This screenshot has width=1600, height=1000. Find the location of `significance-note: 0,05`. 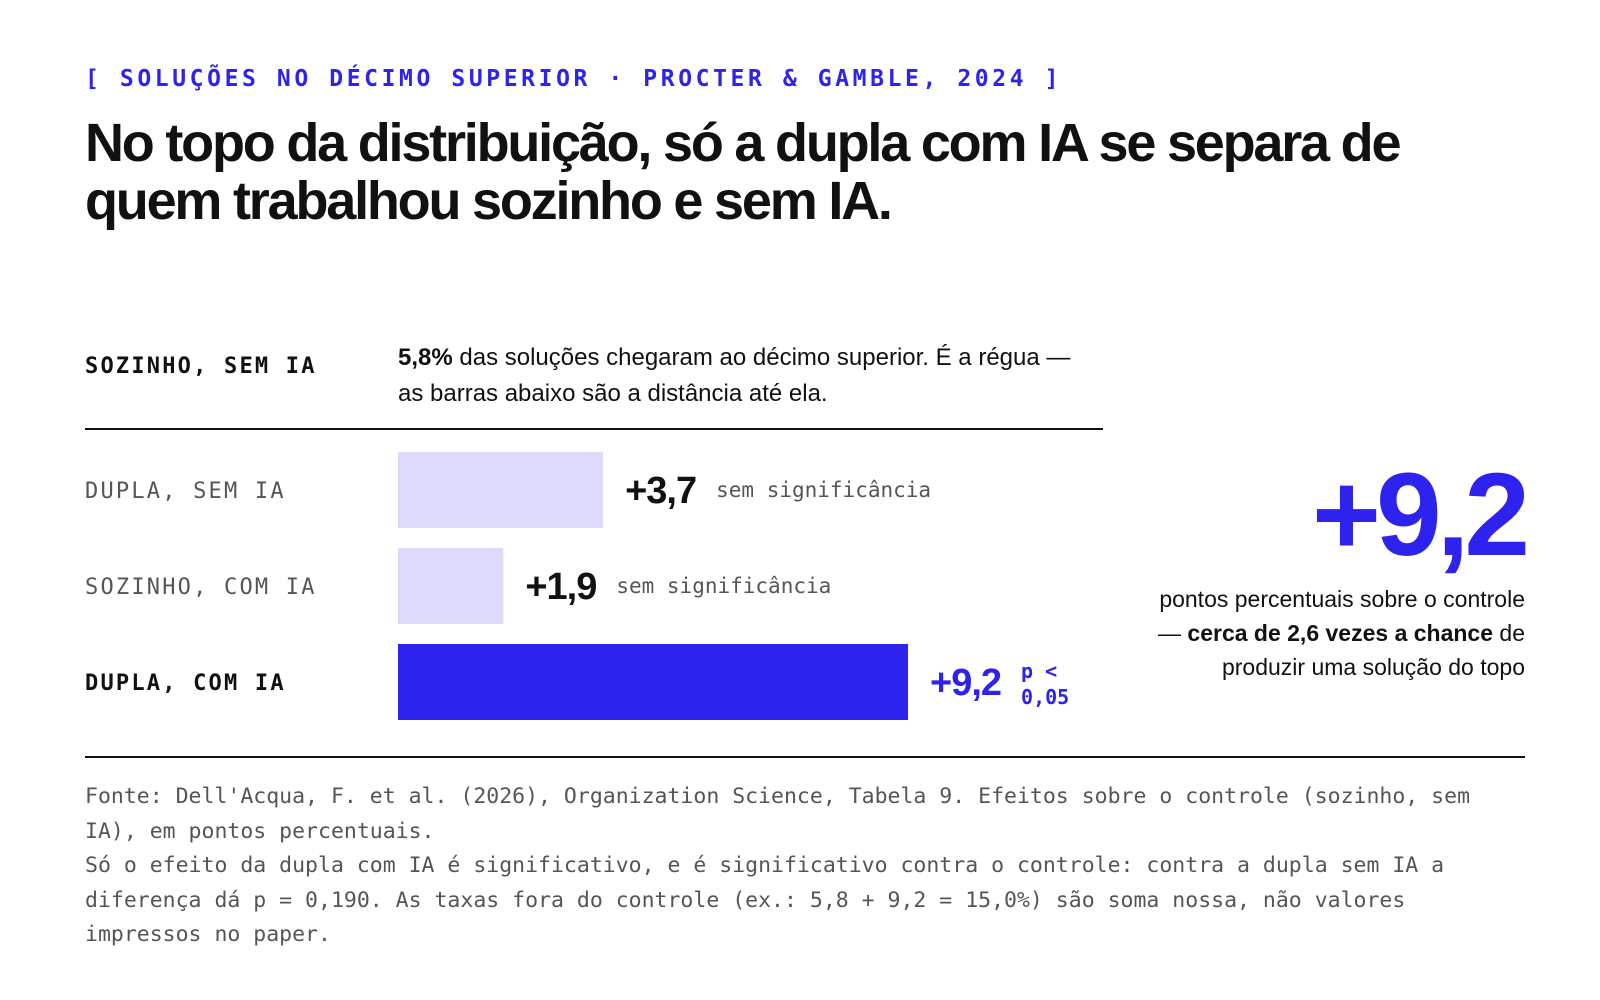

significance-note: 0,05 is located at coordinates (1045, 697).